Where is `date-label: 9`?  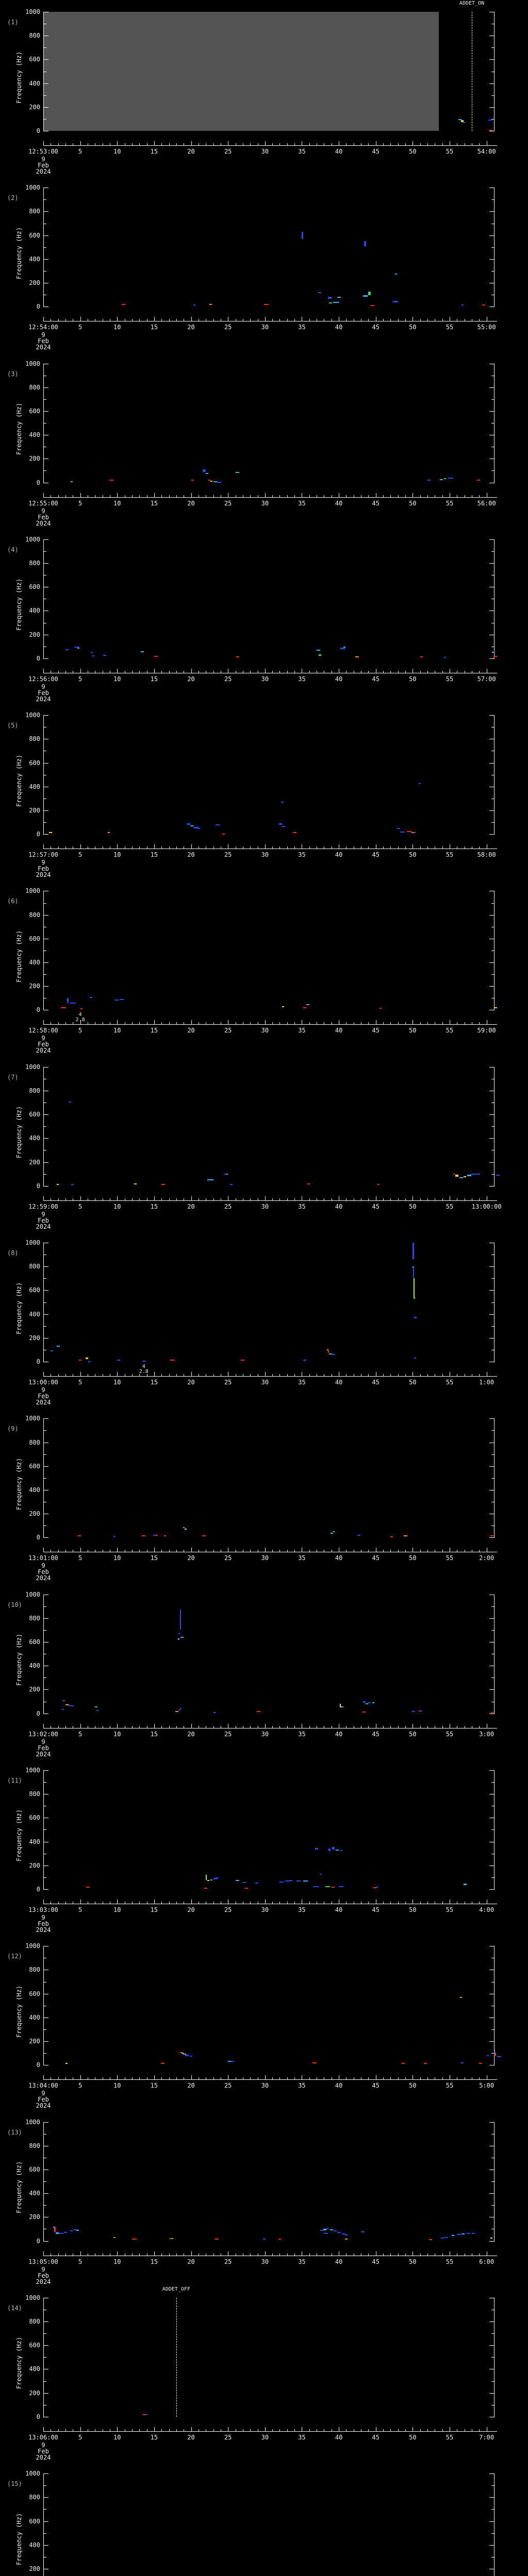 date-label: 9 is located at coordinates (43, 1566).